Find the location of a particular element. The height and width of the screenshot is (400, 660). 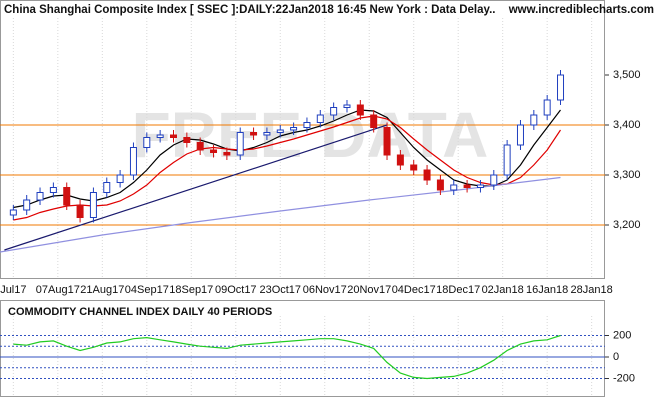

x-tick-label: Jul17 is located at coordinates (13, 290).